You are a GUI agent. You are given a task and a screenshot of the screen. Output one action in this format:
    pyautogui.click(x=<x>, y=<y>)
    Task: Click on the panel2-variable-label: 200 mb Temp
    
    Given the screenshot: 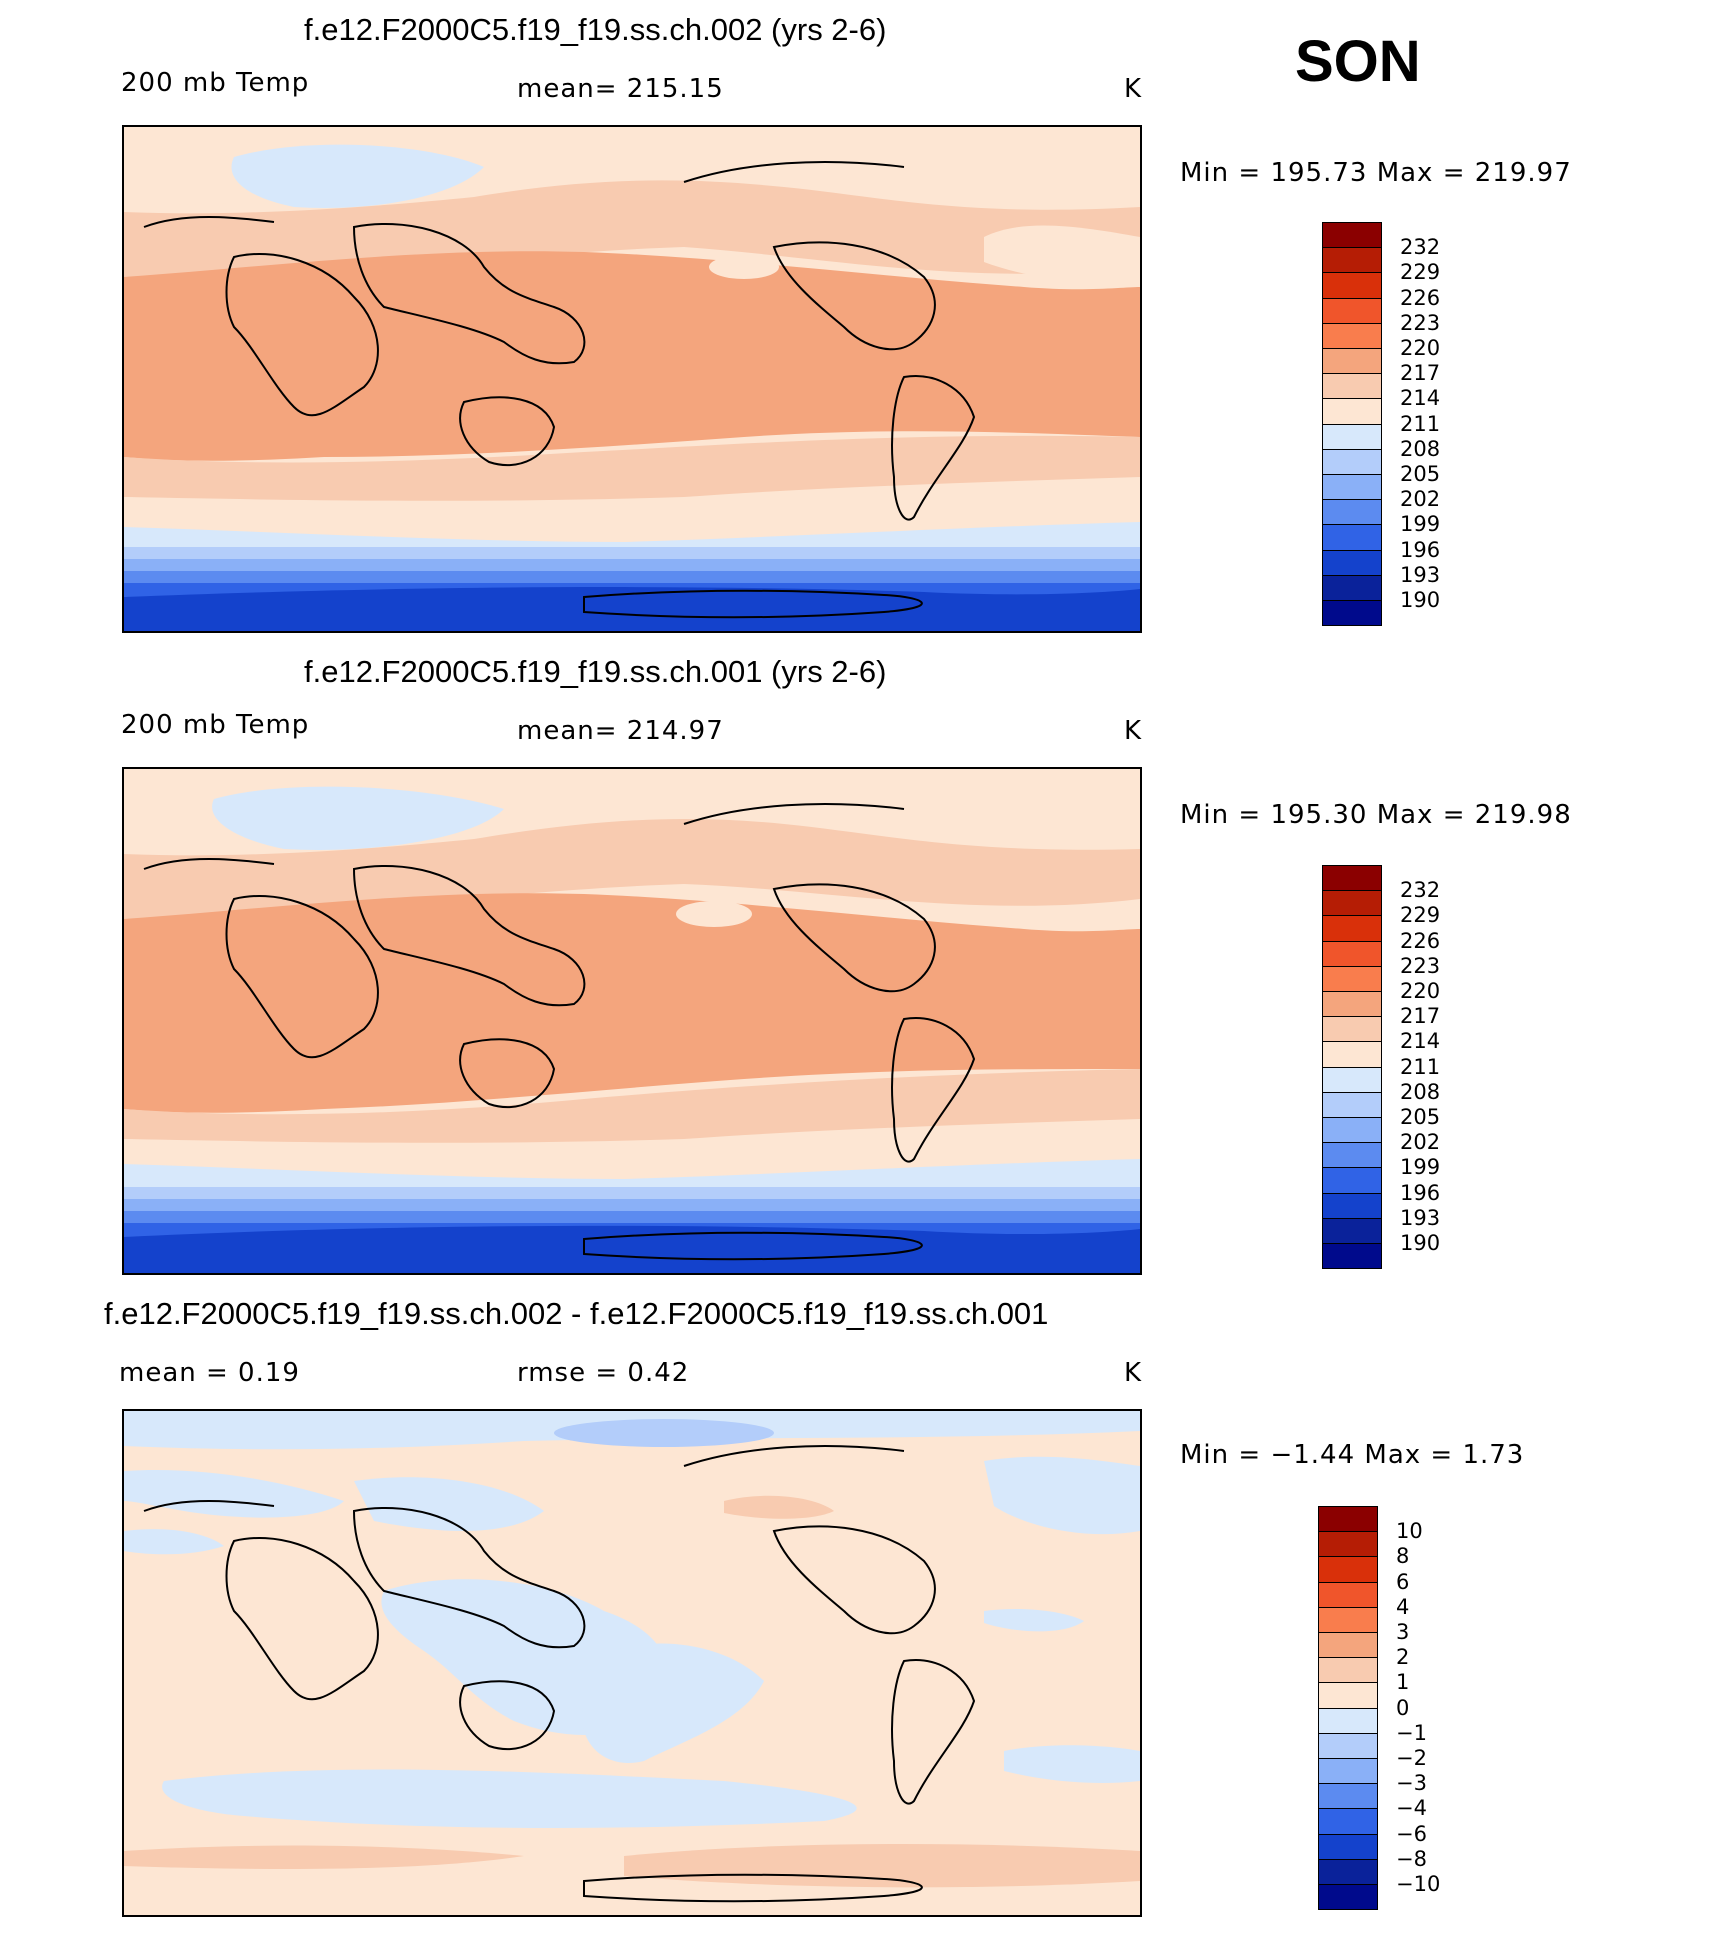 What is the action you would take?
    pyautogui.click(x=215, y=725)
    